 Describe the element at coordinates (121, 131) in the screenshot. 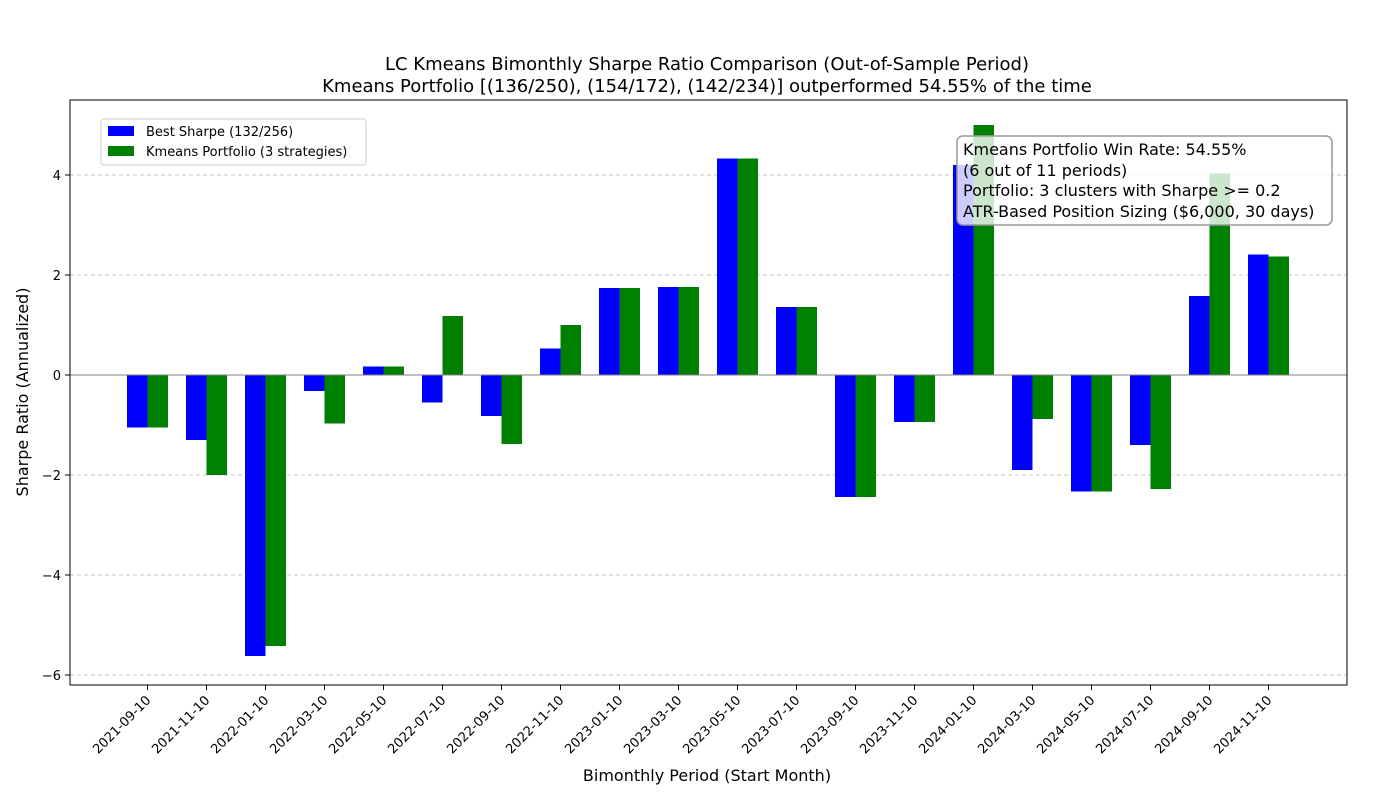

I see `legend-swatch-best-sharpe` at that location.